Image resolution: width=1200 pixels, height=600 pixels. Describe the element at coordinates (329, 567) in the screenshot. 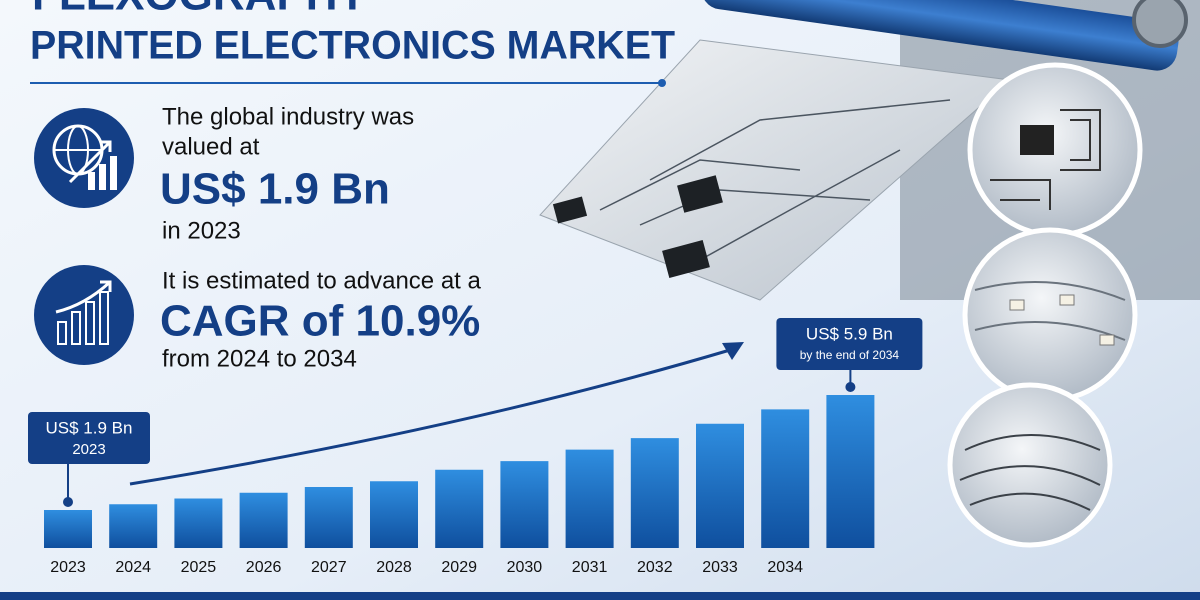

I see `x-tick-label: 2027` at that location.